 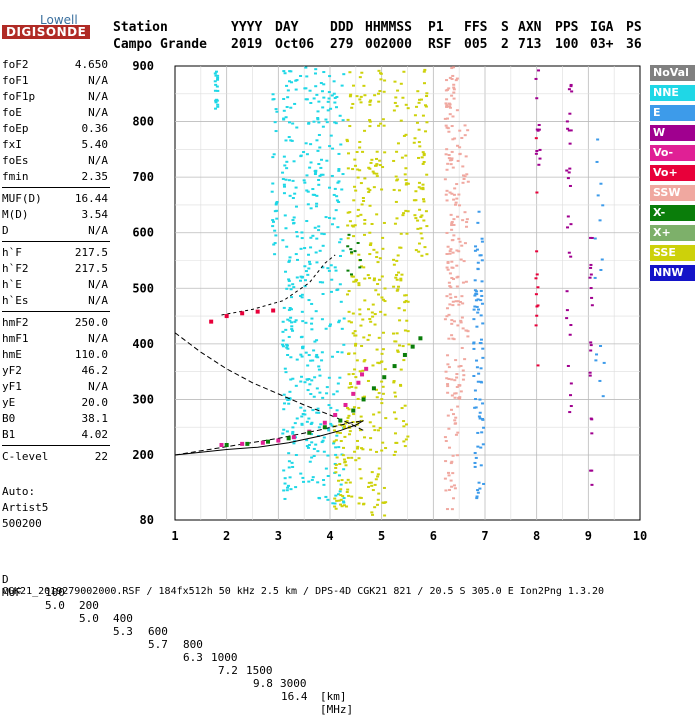 I want to click on x-tick-label: 8, so click(x=536, y=536).